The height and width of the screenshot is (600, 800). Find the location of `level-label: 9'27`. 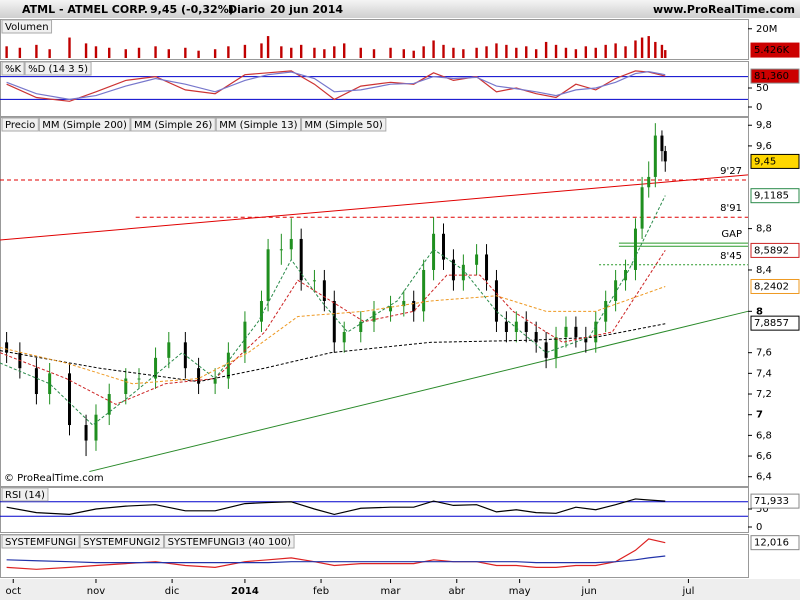

level-label: 9'27 is located at coordinates (731, 171).